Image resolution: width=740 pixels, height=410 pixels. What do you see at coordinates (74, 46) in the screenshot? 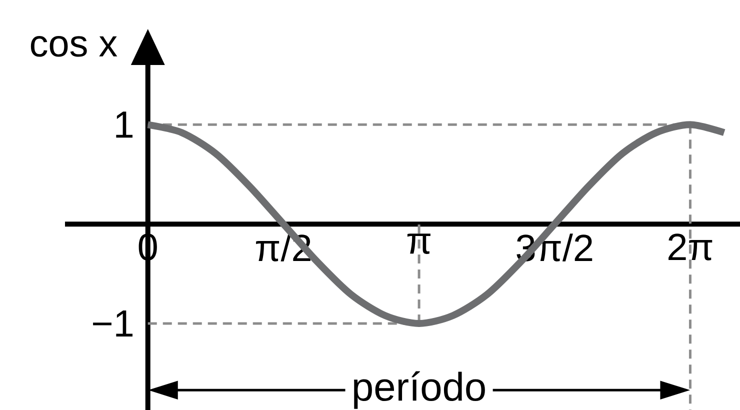
I see `y-axis-title: cos x` at bounding box center [74, 46].